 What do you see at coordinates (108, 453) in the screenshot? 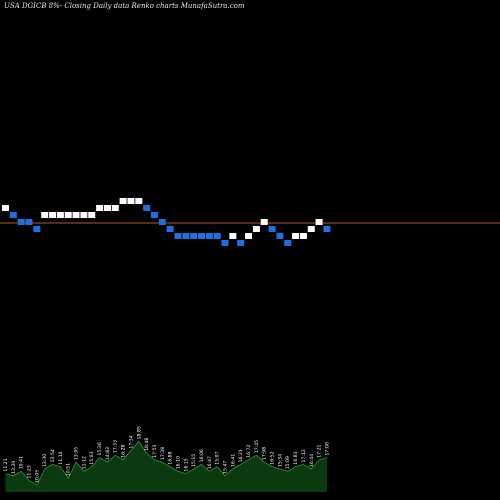
I see `volume-label: 14:82` at bounding box center [108, 453].